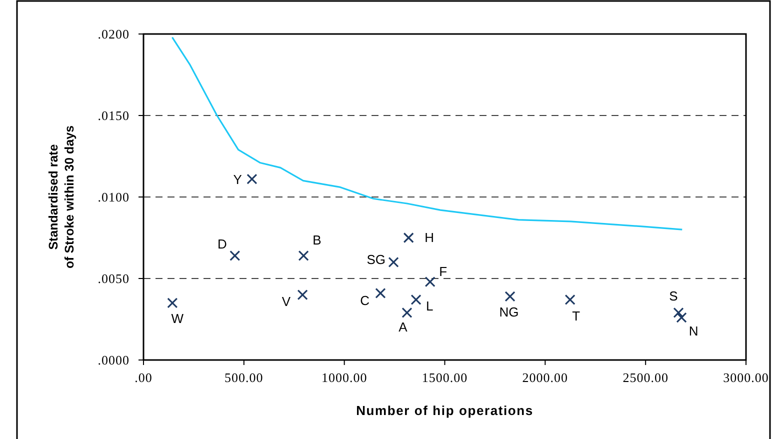 This screenshot has height=439, width=772. Describe the element at coordinates (509, 312) in the screenshot. I see `annotation: NG` at that location.